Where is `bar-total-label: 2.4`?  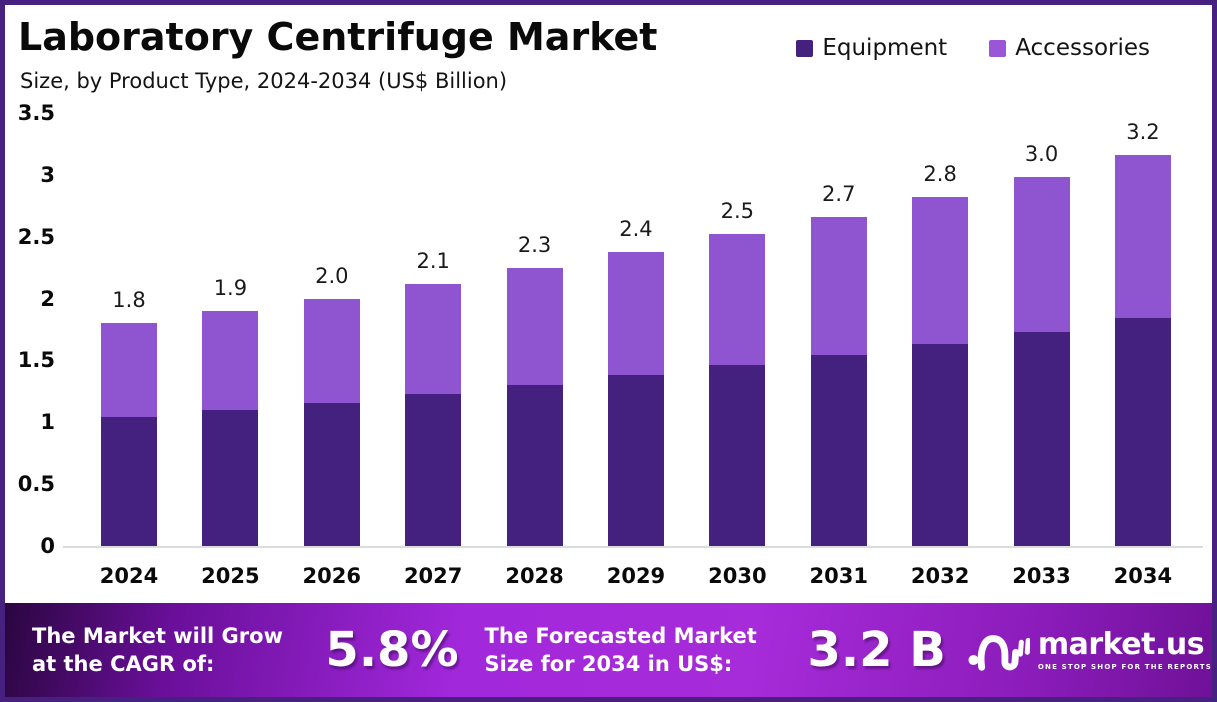
bar-total-label: 2.4 is located at coordinates (636, 228).